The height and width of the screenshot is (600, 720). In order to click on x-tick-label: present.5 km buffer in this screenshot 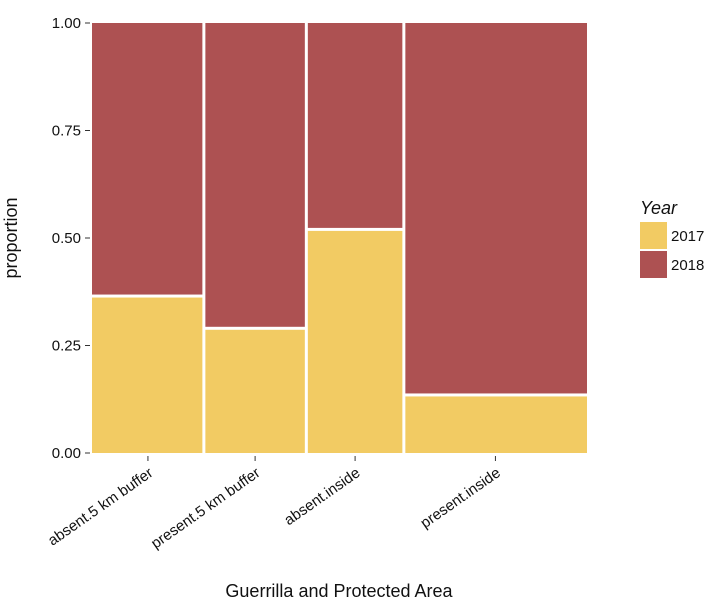, I will do `click(205, 508)`.